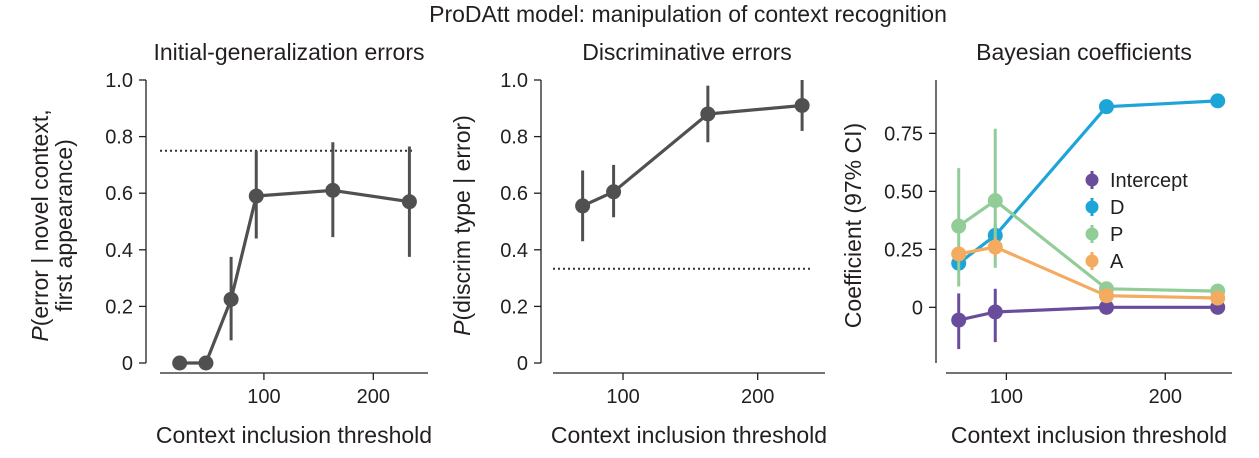 This screenshot has height=458, width=1259. What do you see at coordinates (1084, 52) in the screenshot?
I see `panel-title: Bayesian coefficients` at bounding box center [1084, 52].